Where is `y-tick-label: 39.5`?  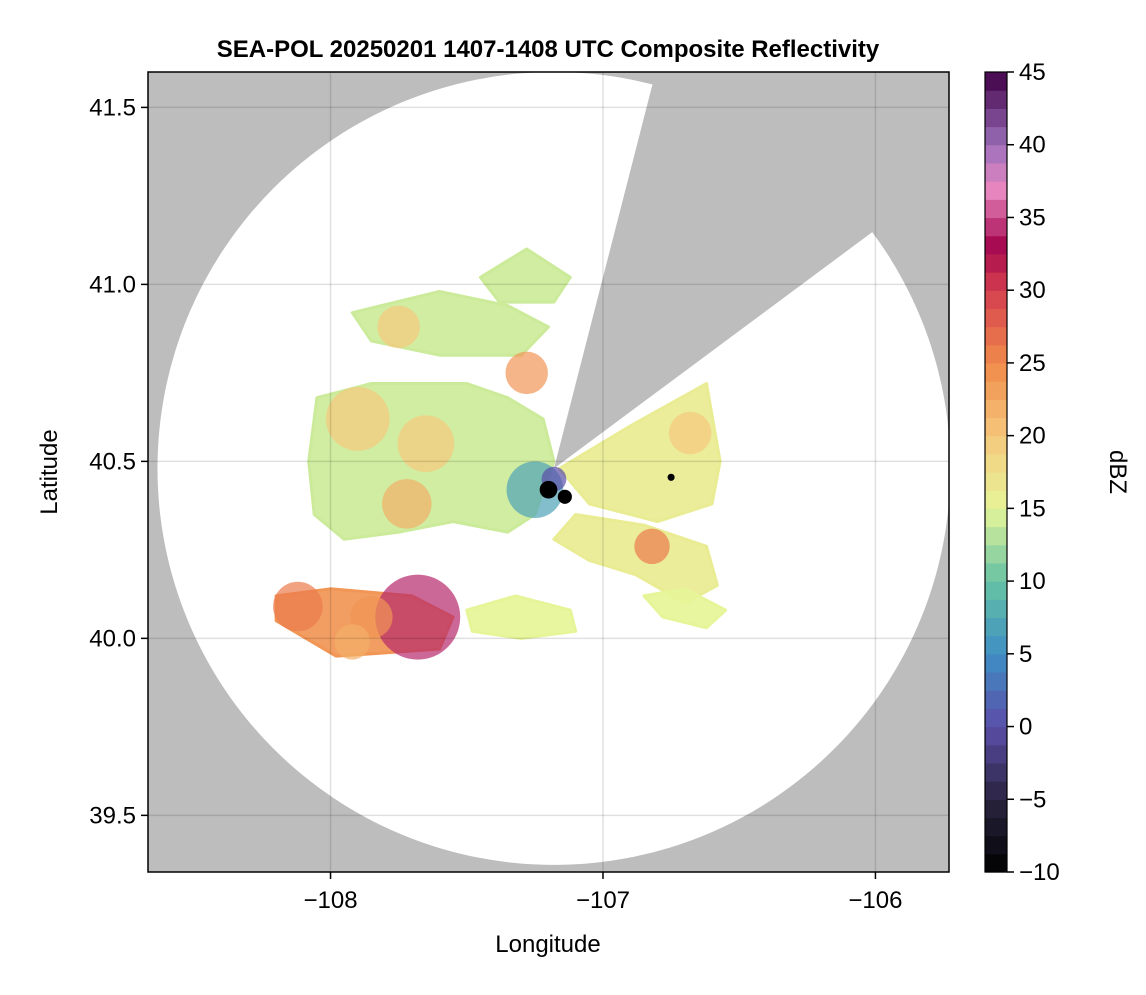
y-tick-label: 39.5 is located at coordinates (112, 815).